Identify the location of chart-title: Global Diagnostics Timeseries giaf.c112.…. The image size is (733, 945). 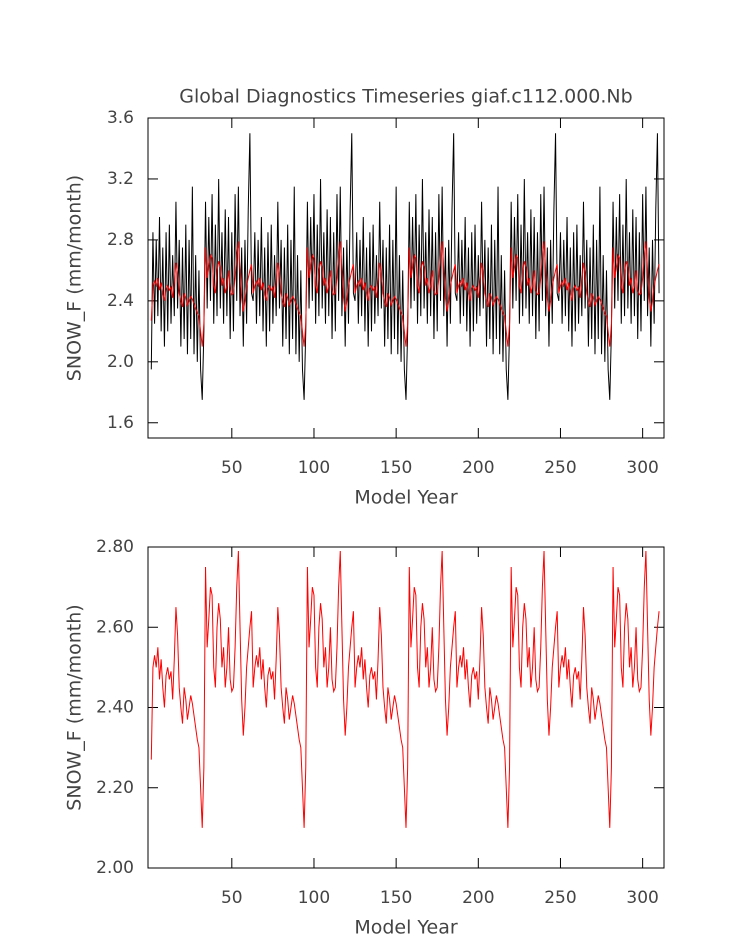
(405, 97).